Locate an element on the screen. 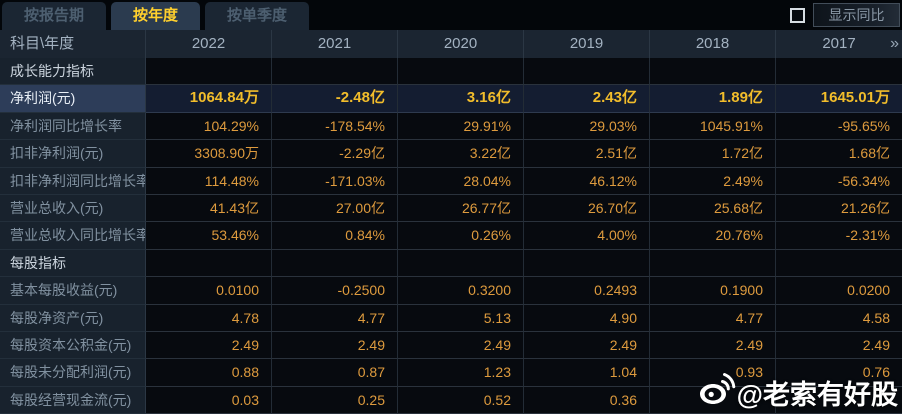 This screenshot has width=902, height=414. show-yoy-button: 显示同比 is located at coordinates (856, 15).